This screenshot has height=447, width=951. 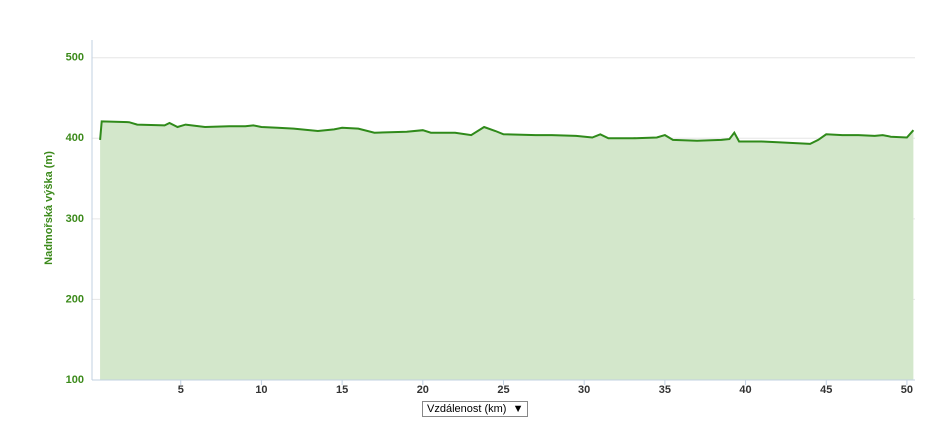 I want to click on x-tick-label: 30, so click(x=584, y=390).